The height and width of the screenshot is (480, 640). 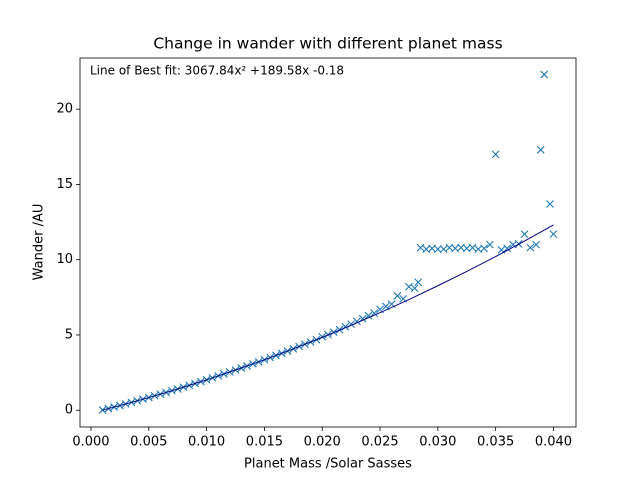 What do you see at coordinates (264, 442) in the screenshot?
I see `x-tick-label: 0.015` at bounding box center [264, 442].